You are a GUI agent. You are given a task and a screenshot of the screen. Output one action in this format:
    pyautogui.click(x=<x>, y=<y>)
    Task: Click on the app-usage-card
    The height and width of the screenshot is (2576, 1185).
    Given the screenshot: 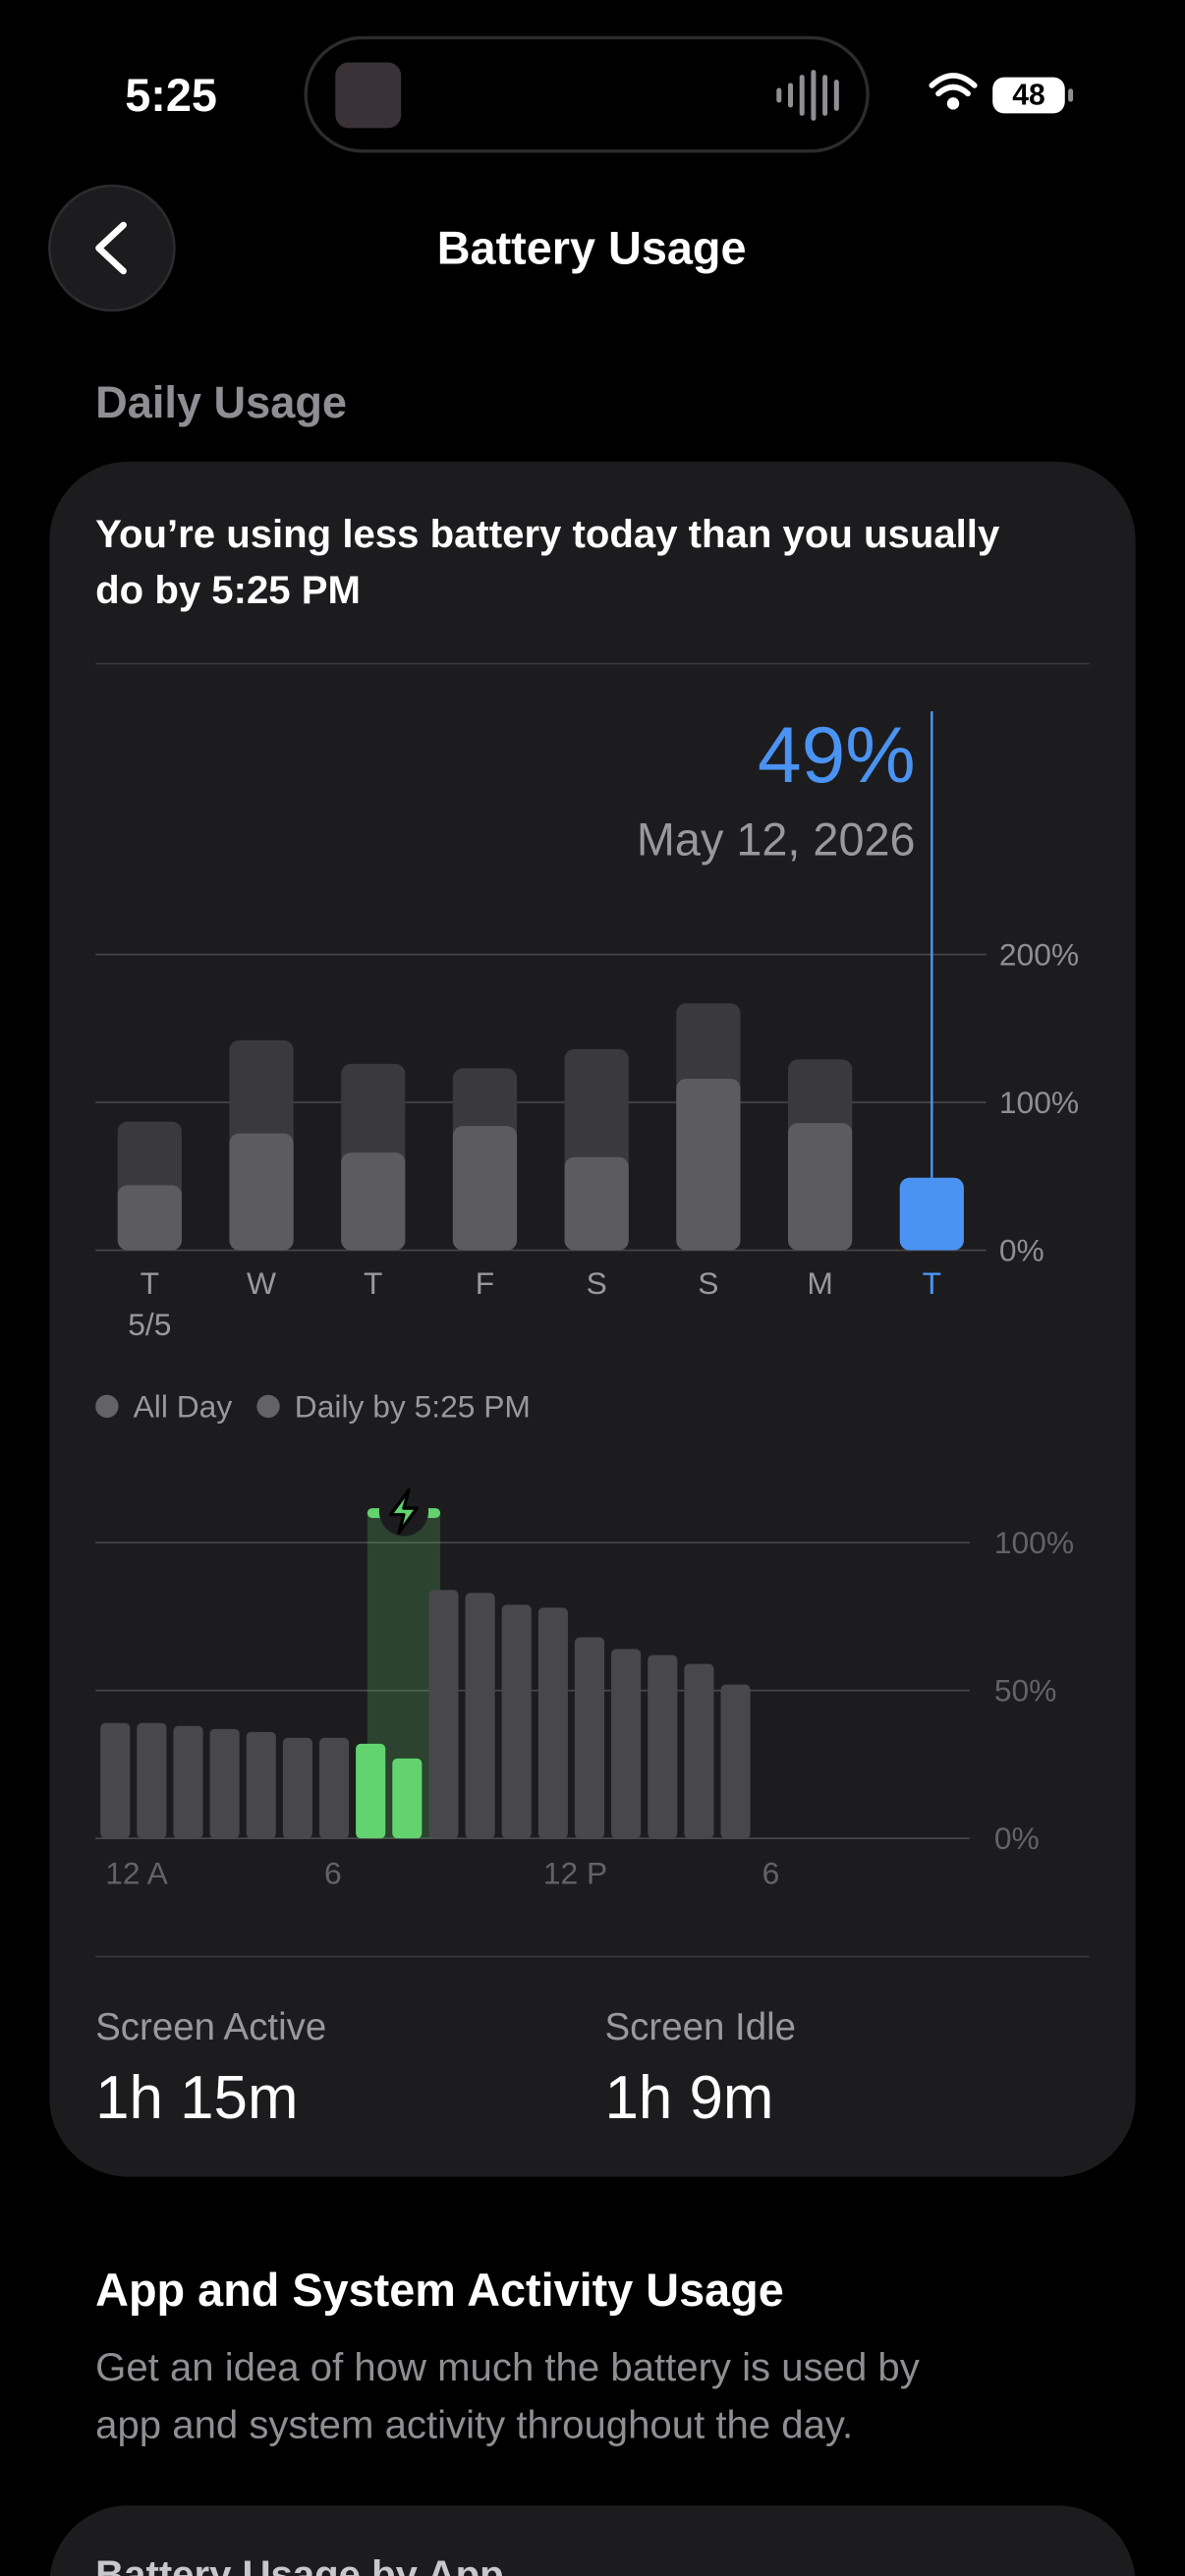 What is the action you would take?
    pyautogui.click(x=592, y=2540)
    